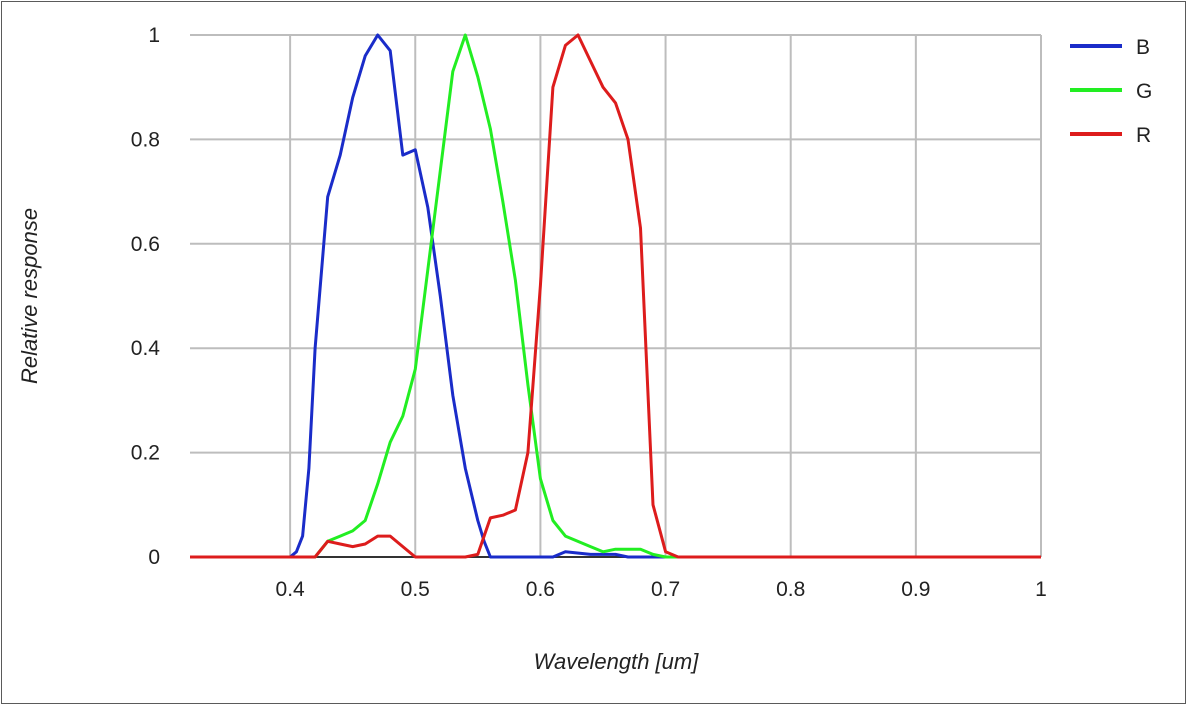  What do you see at coordinates (1143, 47) in the screenshot?
I see `legend-label-b: B` at bounding box center [1143, 47].